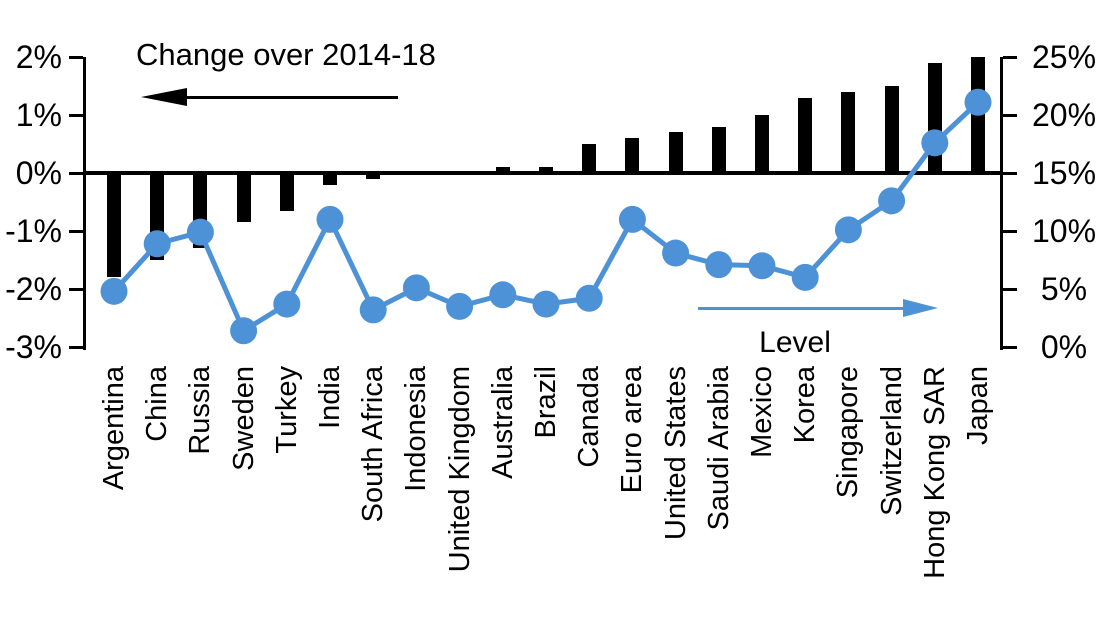  I want to click on category-label-Turkey: Turkey, so click(286, 410).